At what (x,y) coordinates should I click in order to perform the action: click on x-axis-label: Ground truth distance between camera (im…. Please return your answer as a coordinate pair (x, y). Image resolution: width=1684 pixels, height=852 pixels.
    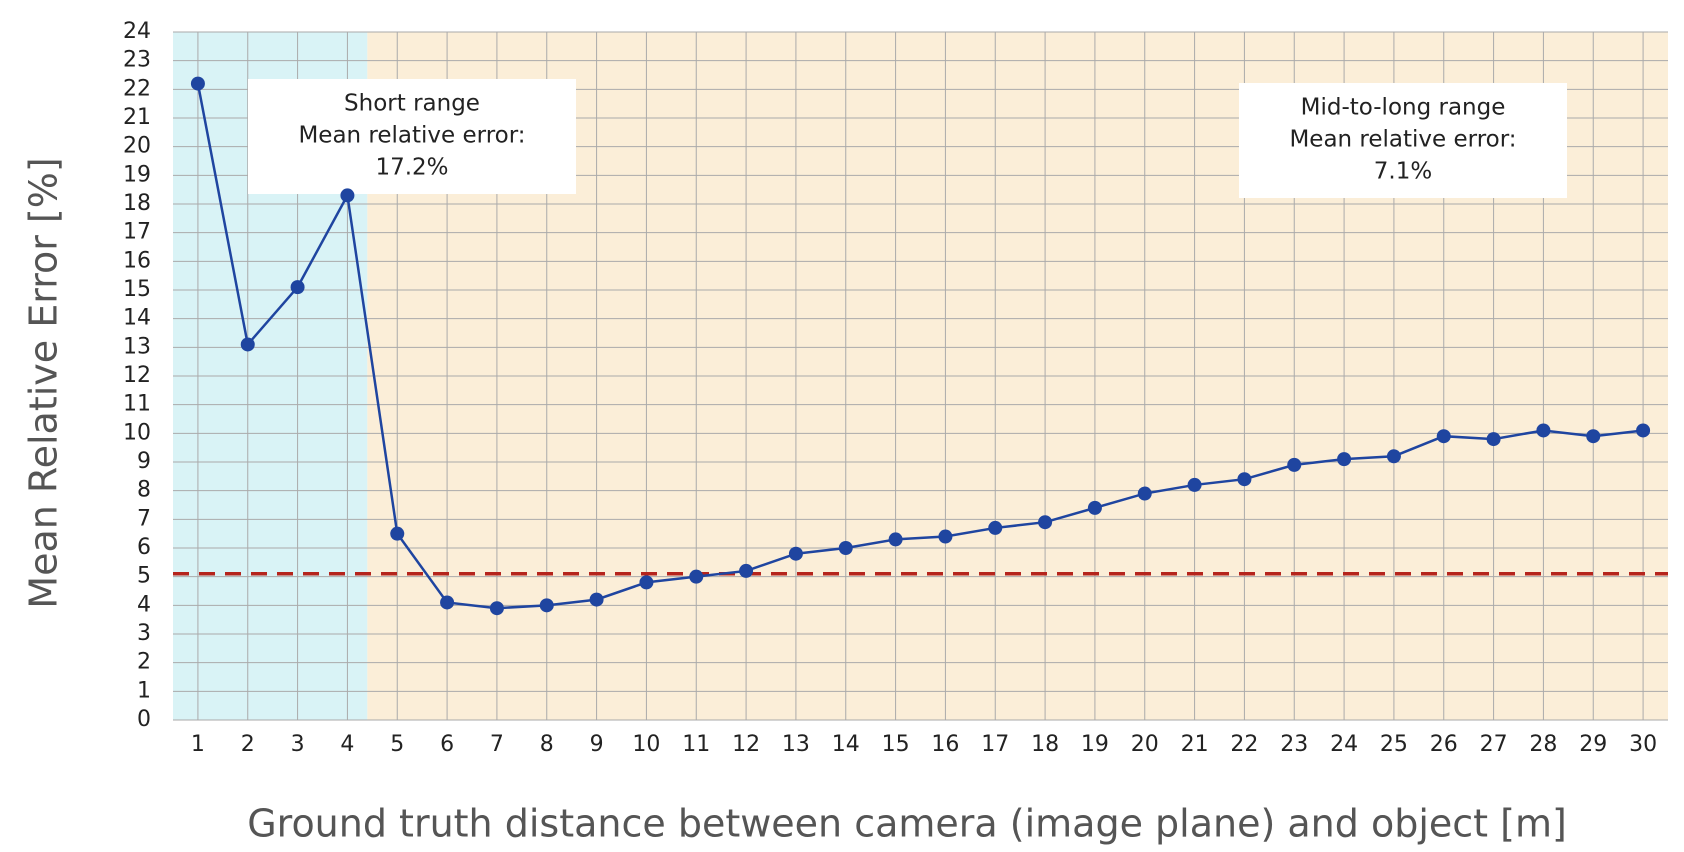
    Looking at the image, I should click on (907, 824).